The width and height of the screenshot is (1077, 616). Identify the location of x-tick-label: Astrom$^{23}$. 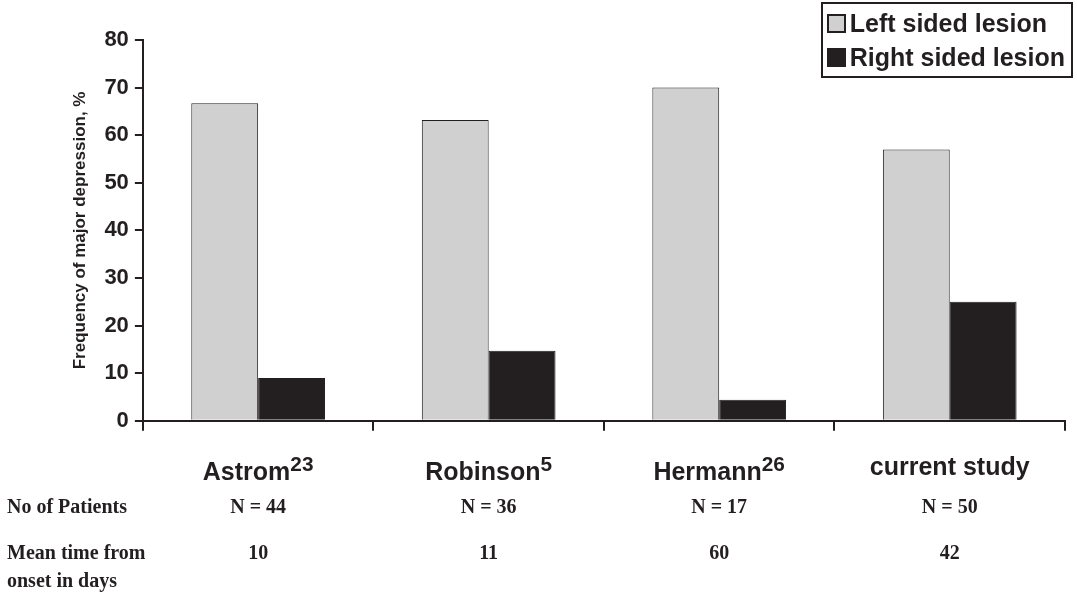
(258, 469).